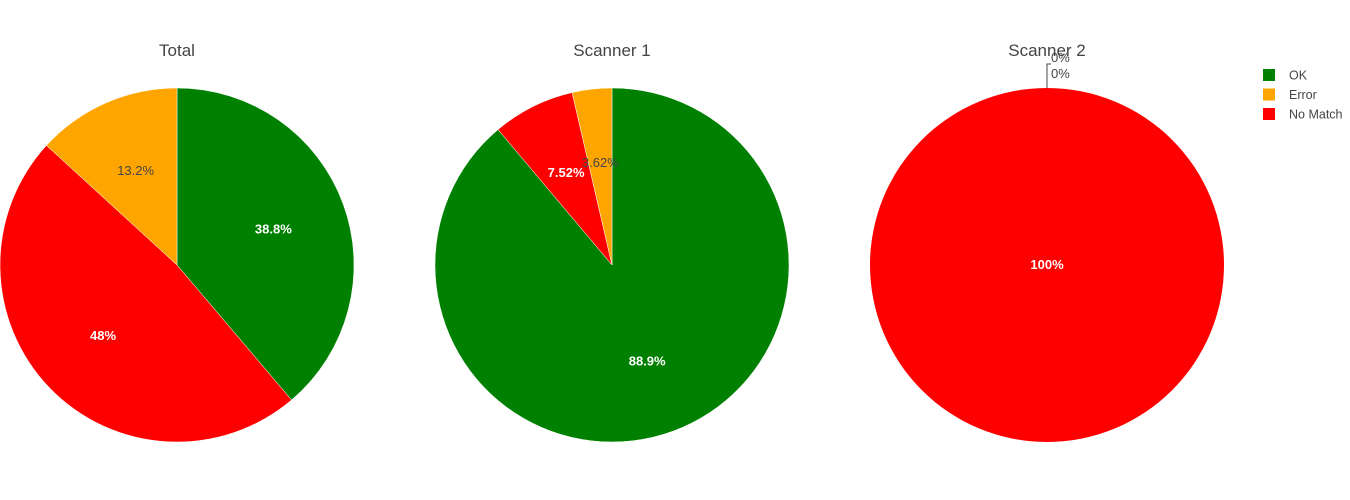 This screenshot has width=1350, height=500. I want to click on slice-label-no-match: 100%, so click(1047, 264).